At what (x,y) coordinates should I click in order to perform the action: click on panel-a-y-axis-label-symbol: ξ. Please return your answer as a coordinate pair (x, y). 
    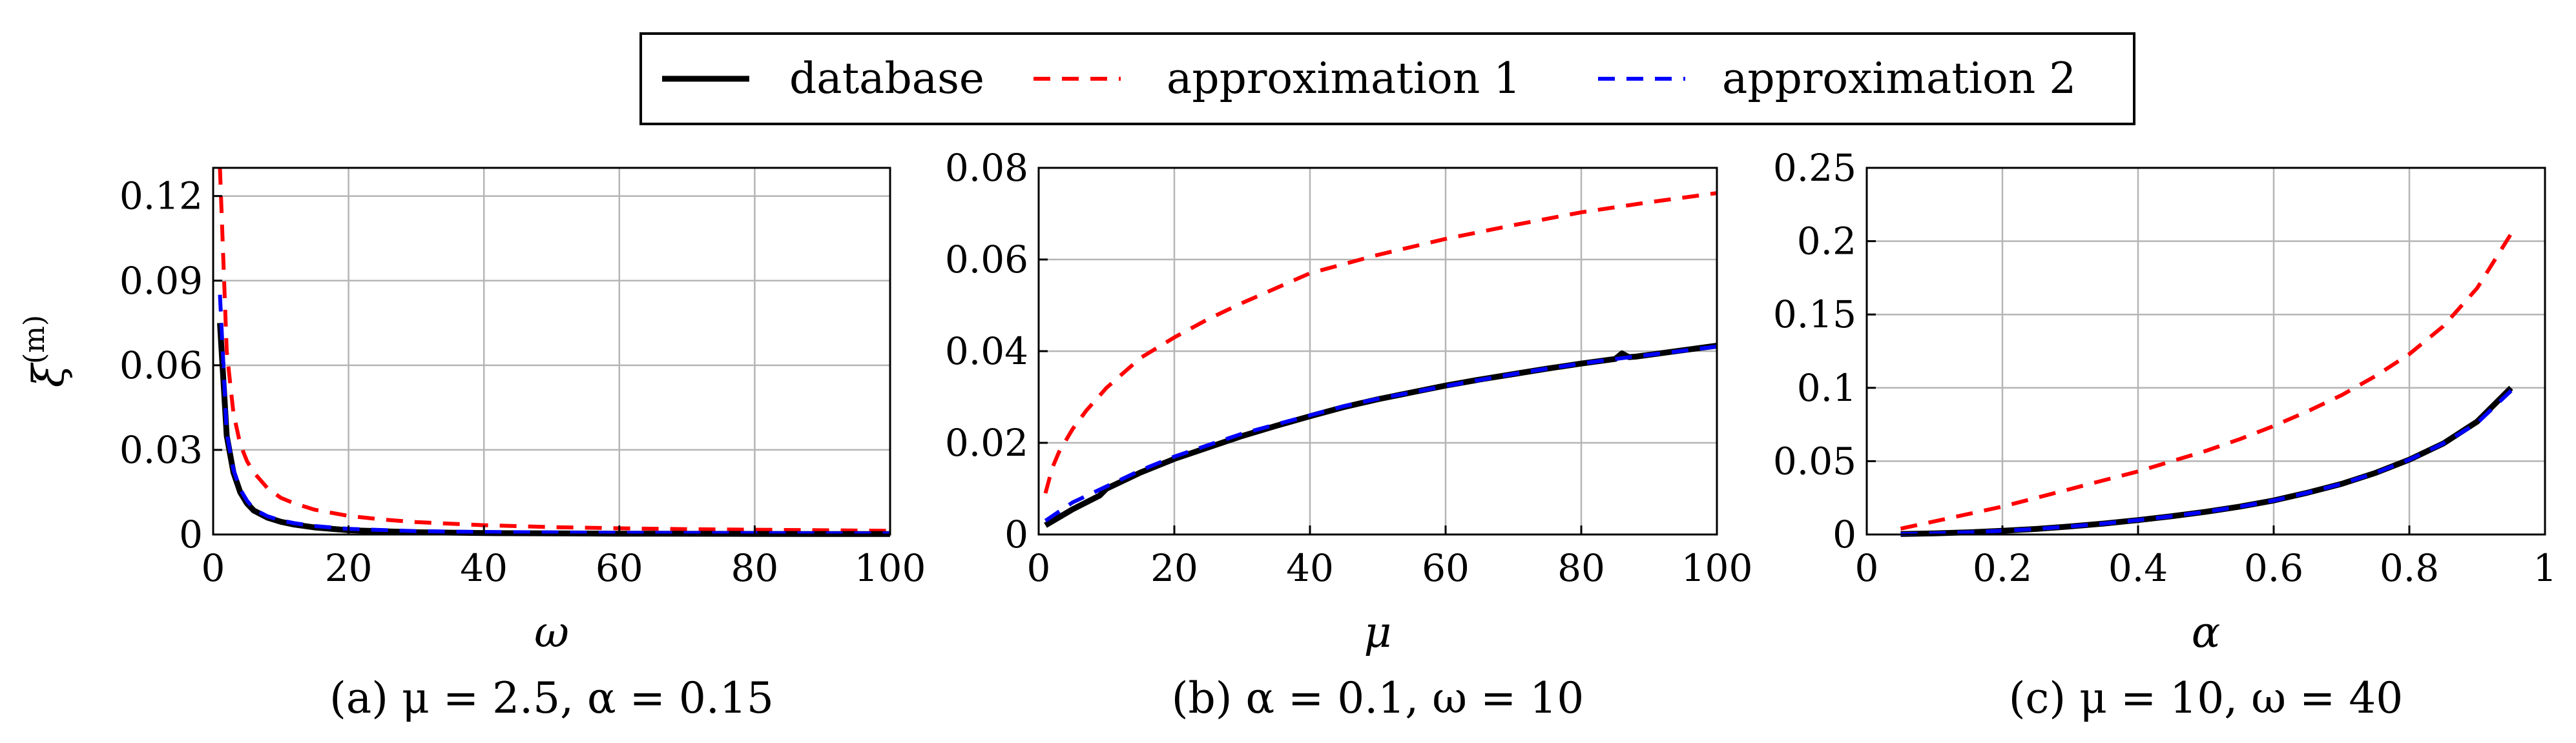
    Looking at the image, I should click on (49, 374).